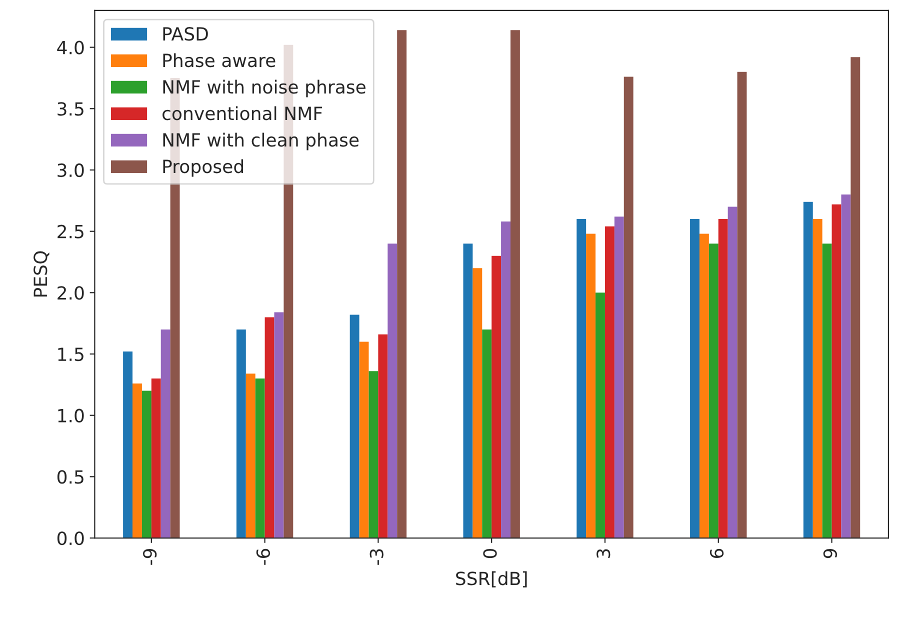  What do you see at coordinates (264, 89) in the screenshot?
I see `legend-label: NMF with noise phrase` at bounding box center [264, 89].